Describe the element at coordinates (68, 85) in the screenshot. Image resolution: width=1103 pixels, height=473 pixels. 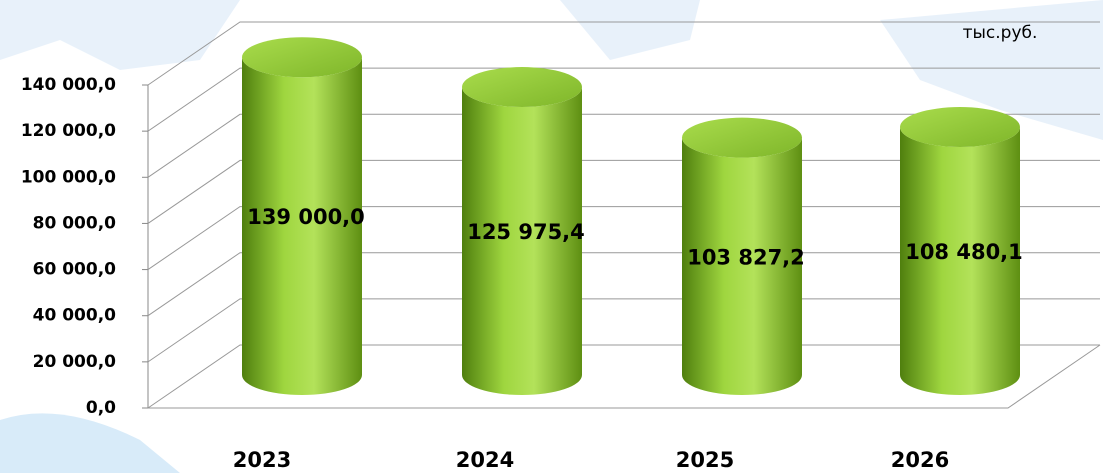
I see `y-tick-label: 140 000,0` at that location.